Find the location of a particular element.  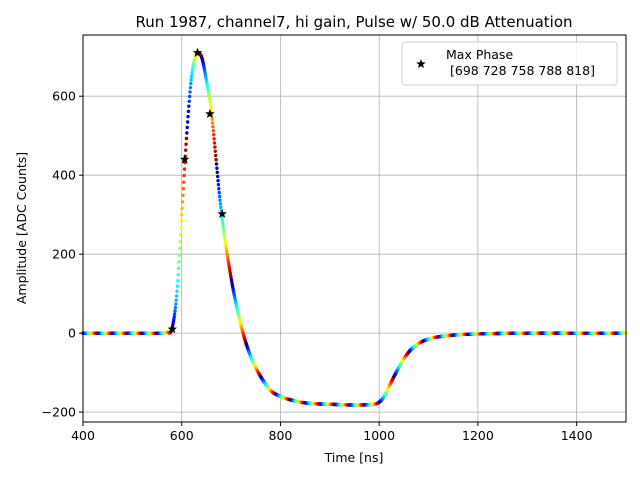

x-axis-title: Time [ns] is located at coordinates (354, 457).